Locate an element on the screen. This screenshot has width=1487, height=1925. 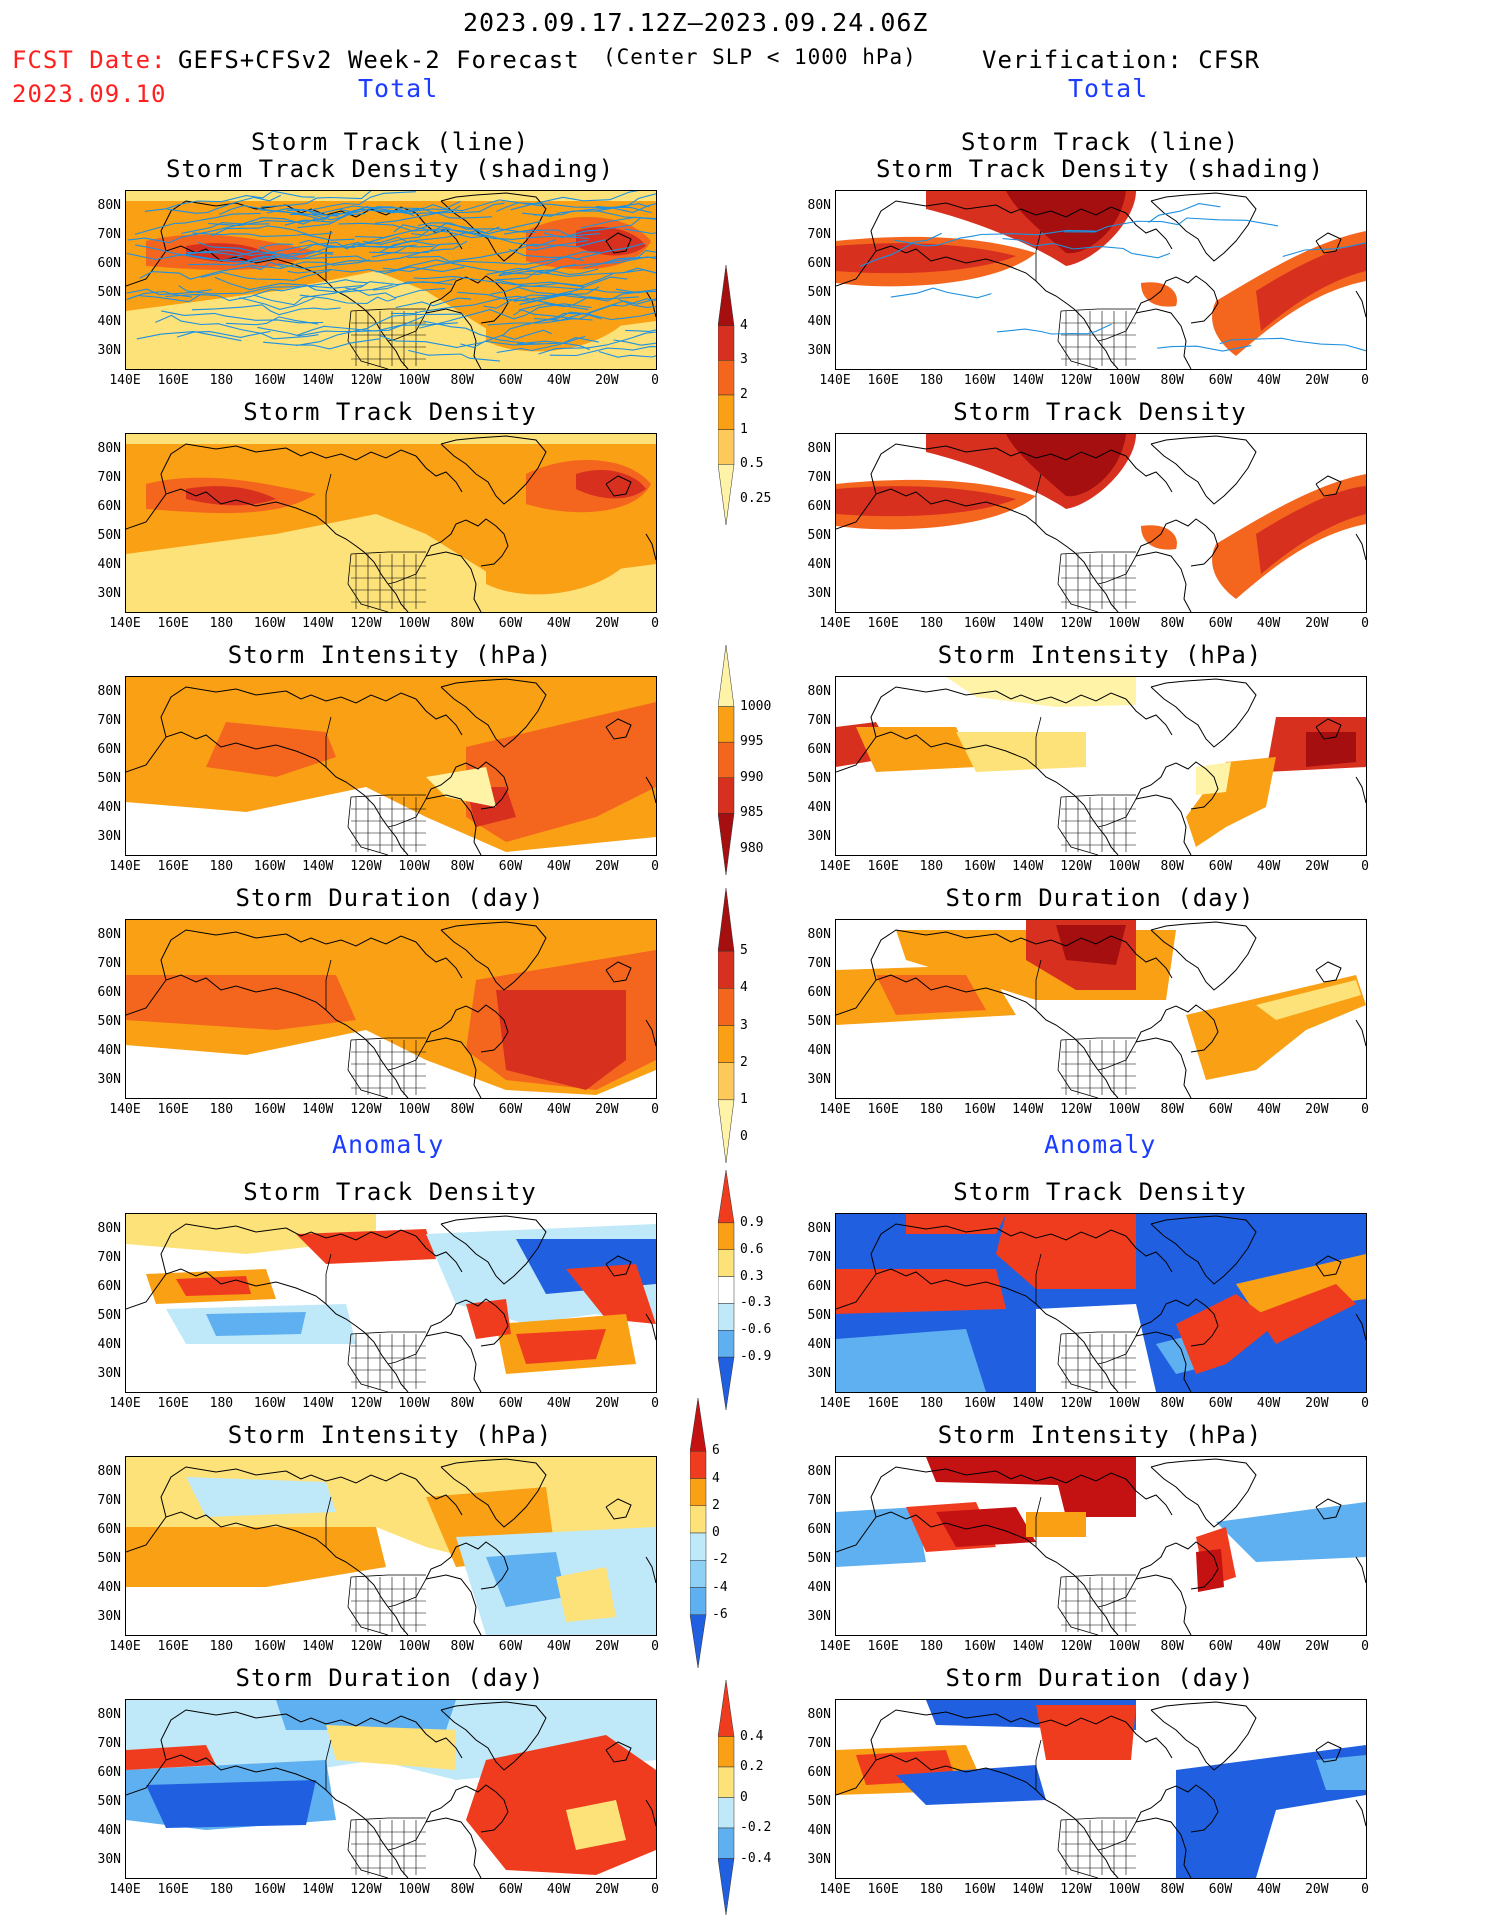
y-tick-label: 60N is located at coordinates (109, 1772).